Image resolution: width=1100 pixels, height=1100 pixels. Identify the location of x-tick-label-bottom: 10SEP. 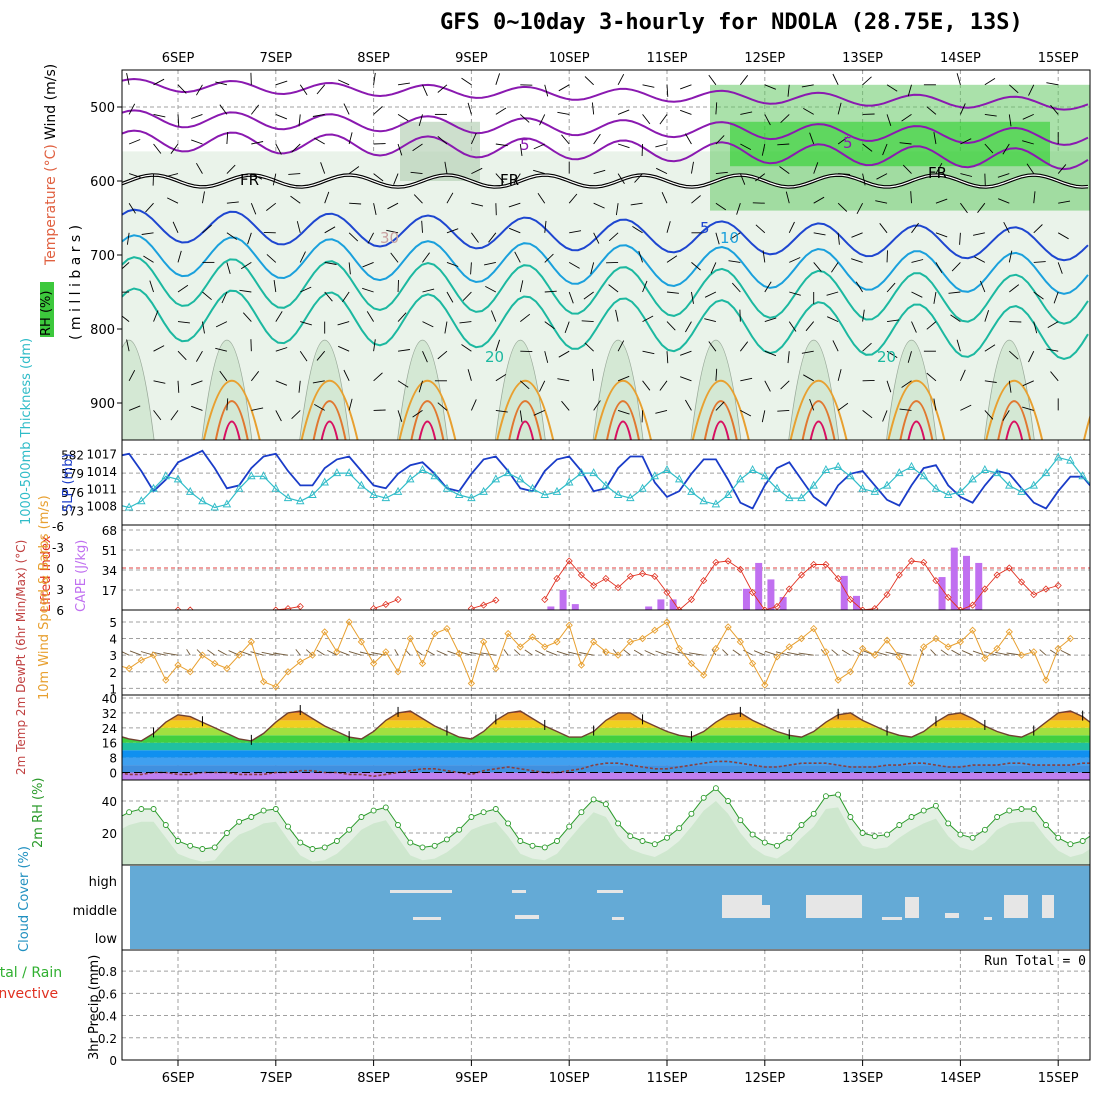
(569, 1078).